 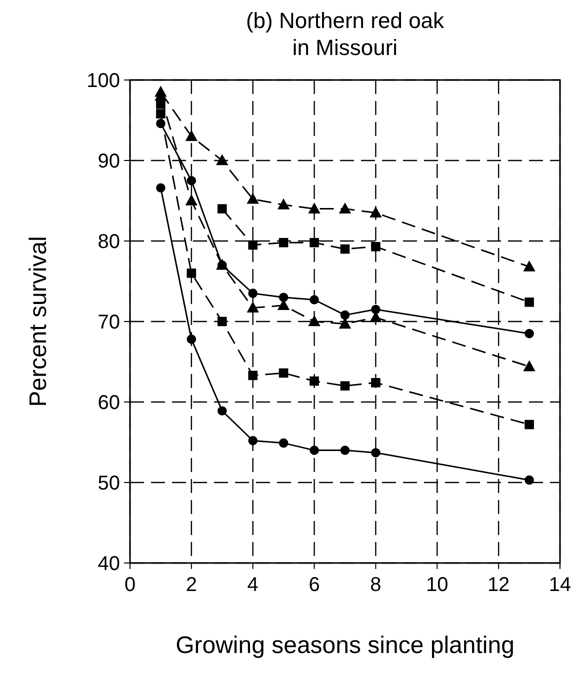 What do you see at coordinates (109, 323) in the screenshot?
I see `y-tick-label: 70` at bounding box center [109, 323].